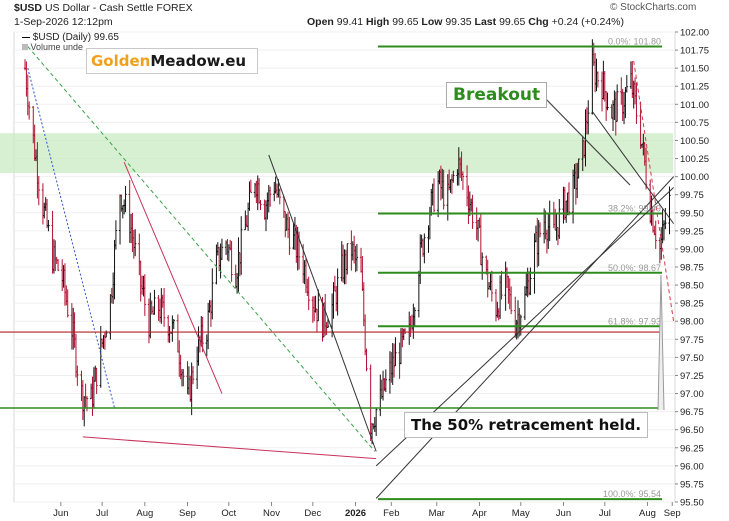 This screenshot has height=521, width=729. I want to click on chart-title: $USD US Dollar - Cash Settle FOREX, so click(103, 8).